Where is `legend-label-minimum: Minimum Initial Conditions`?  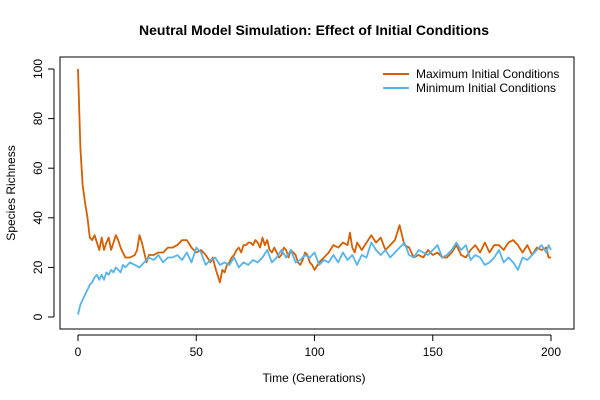
legend-label-minimum: Minimum Initial Conditions is located at coordinates (486, 88).